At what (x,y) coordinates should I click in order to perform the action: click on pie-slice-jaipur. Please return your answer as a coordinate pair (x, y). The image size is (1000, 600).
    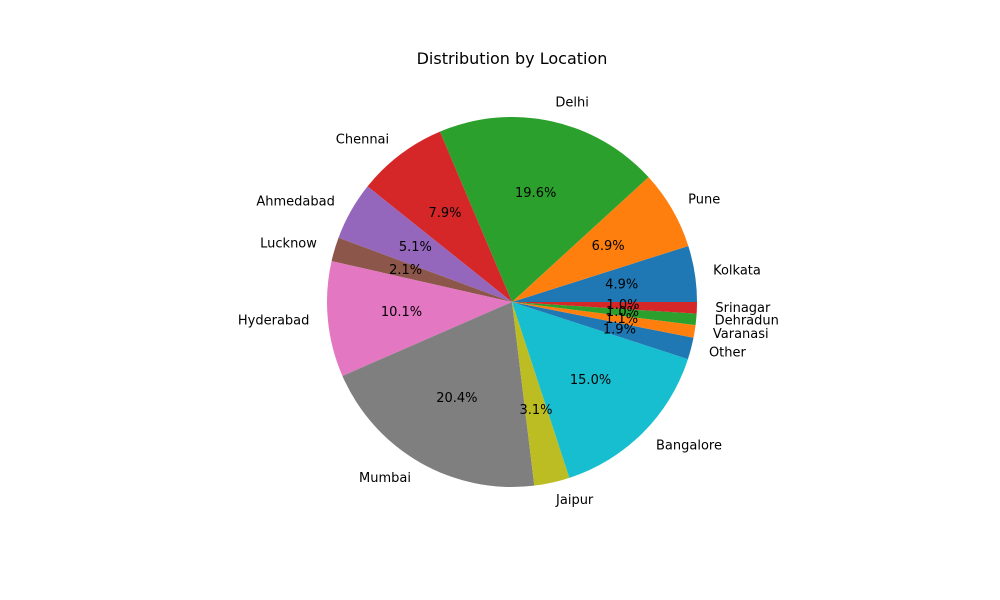
    Looking at the image, I should click on (541, 394).